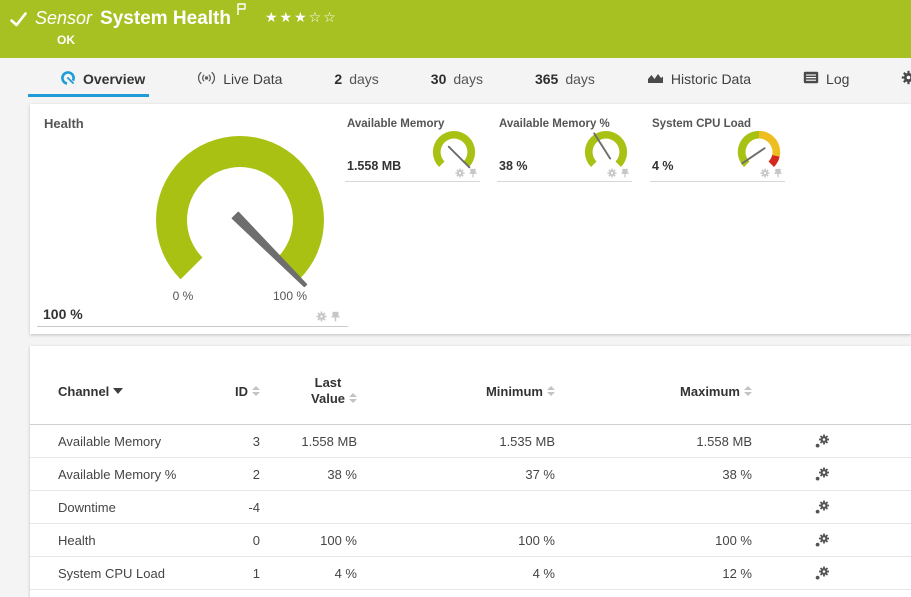 The width and height of the screenshot is (911, 597). Describe the element at coordinates (256, 474) in the screenshot. I see `channel-id: 2` at that location.